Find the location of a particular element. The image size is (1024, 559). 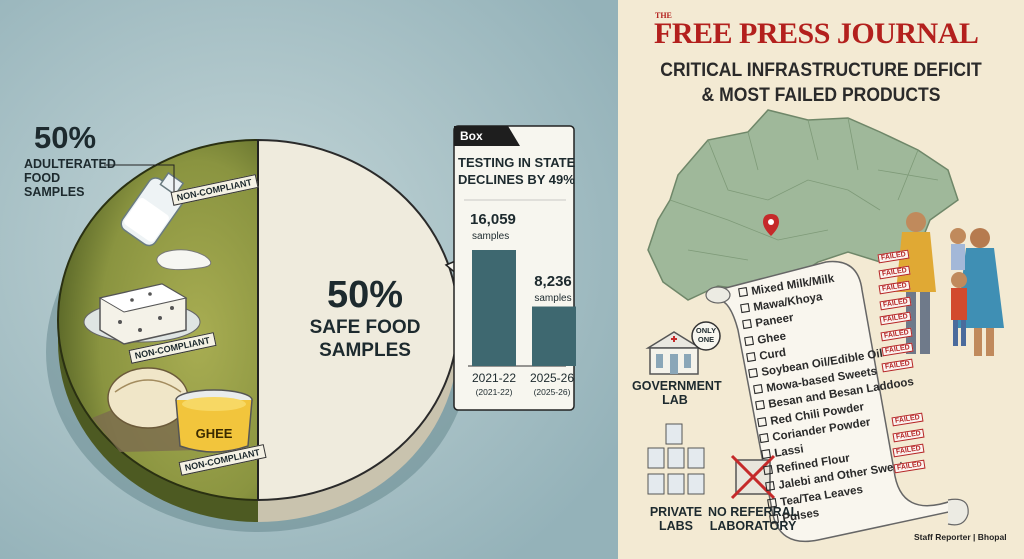

headline-line2: & MOST FAILED PRODUCTS is located at coordinates (821, 95).